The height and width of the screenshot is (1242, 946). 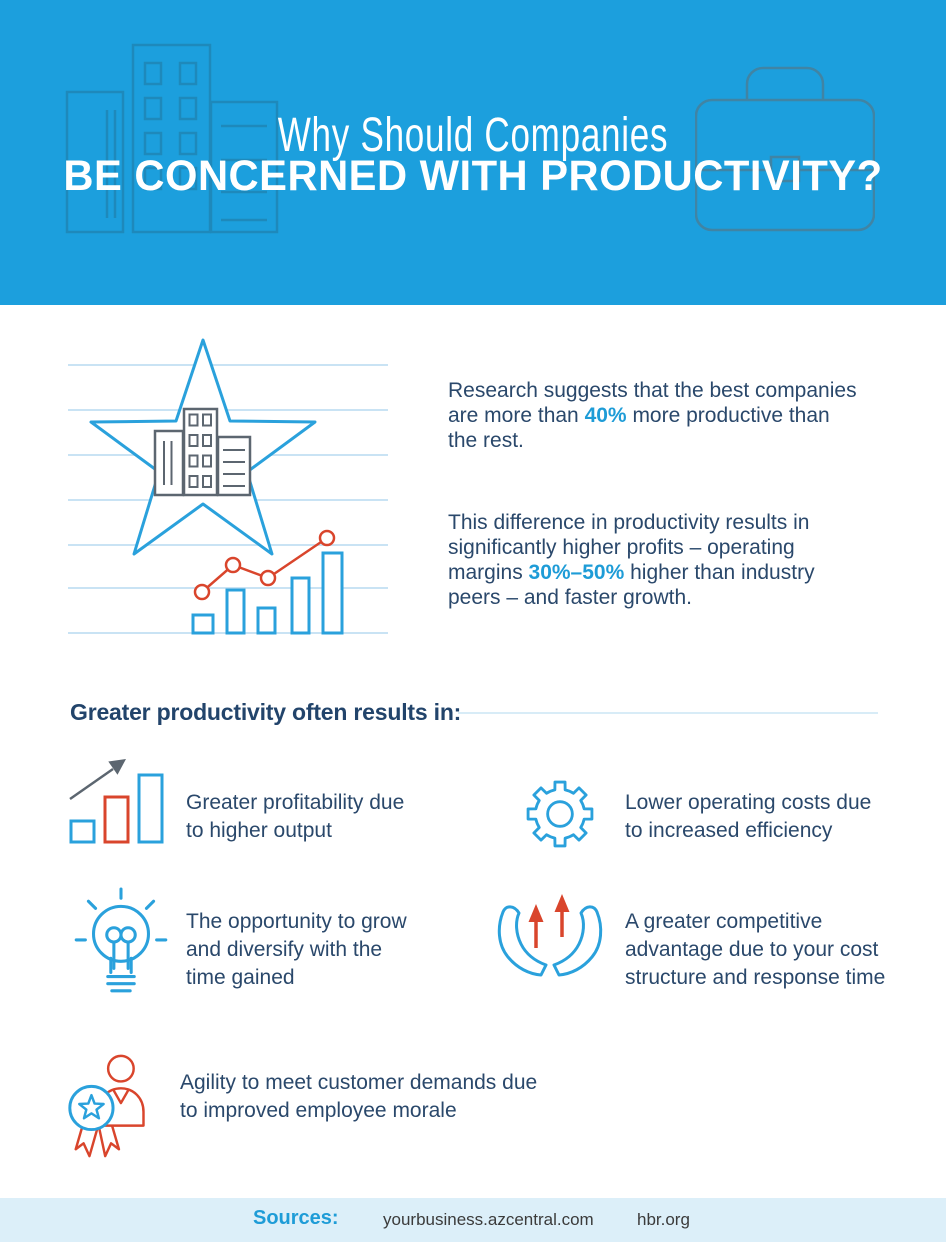 I want to click on header-subtitle: Why Should Companies, so click(x=473, y=135).